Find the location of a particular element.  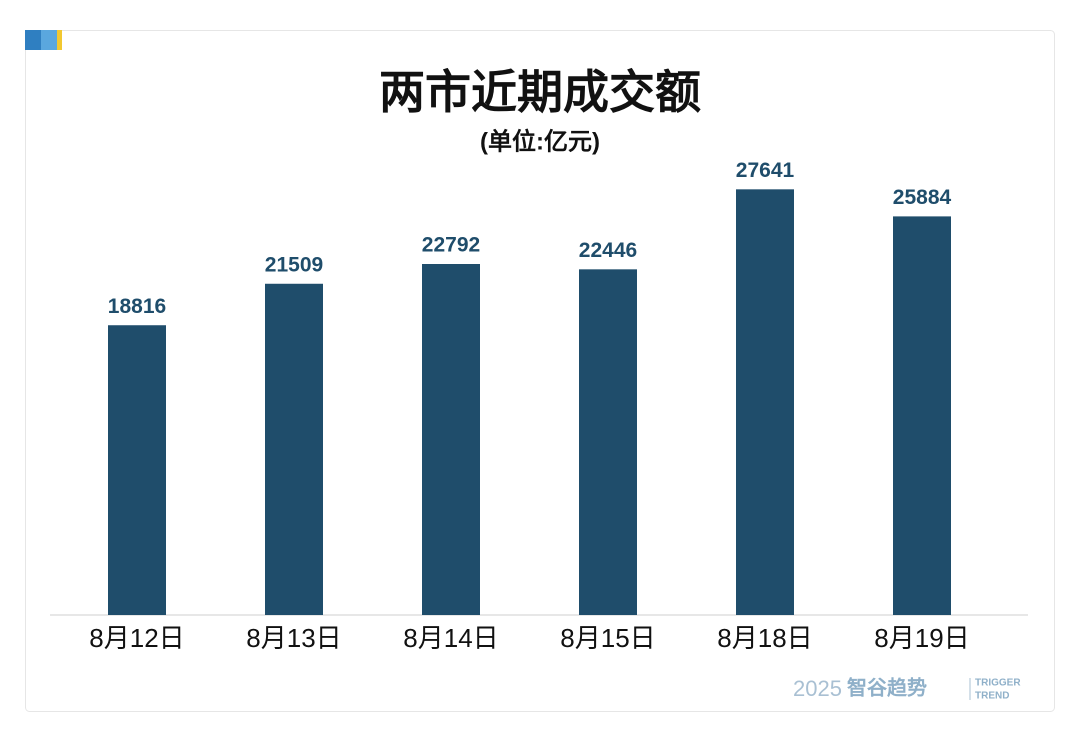

chart-title: 两市近期成交额 is located at coordinates (540, 92).